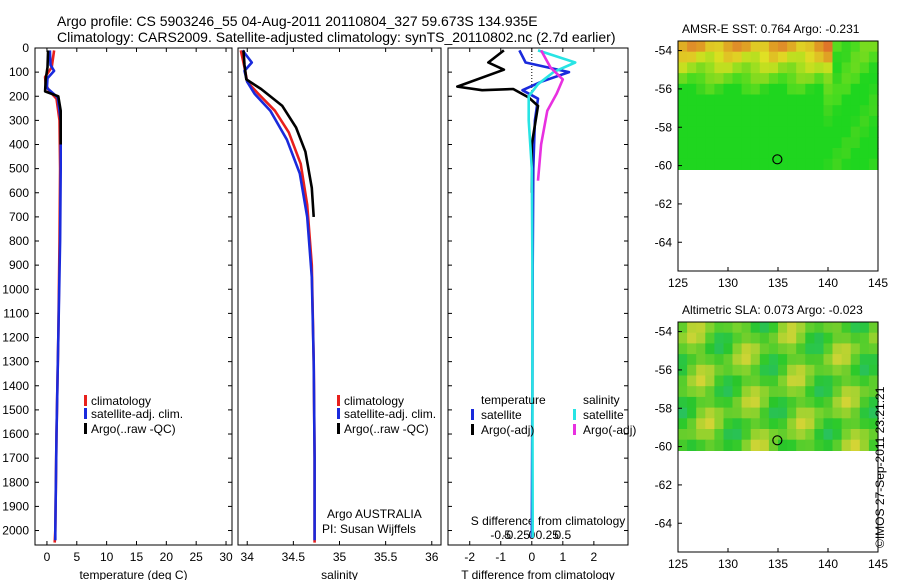 Image resolution: width=900 pixels, height=580 pixels. I want to click on series-line-argorawqc, so click(278, 133).